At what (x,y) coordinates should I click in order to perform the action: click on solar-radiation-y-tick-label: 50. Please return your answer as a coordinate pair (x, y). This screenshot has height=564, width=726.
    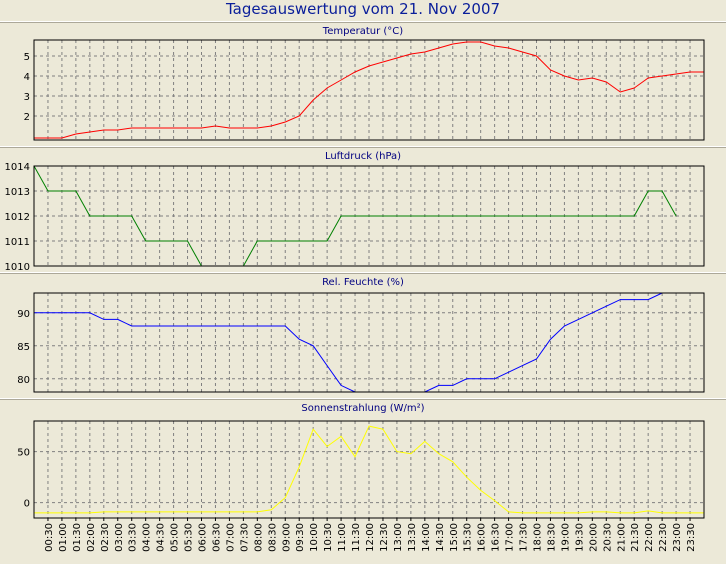
    Looking at the image, I should click on (23, 453).